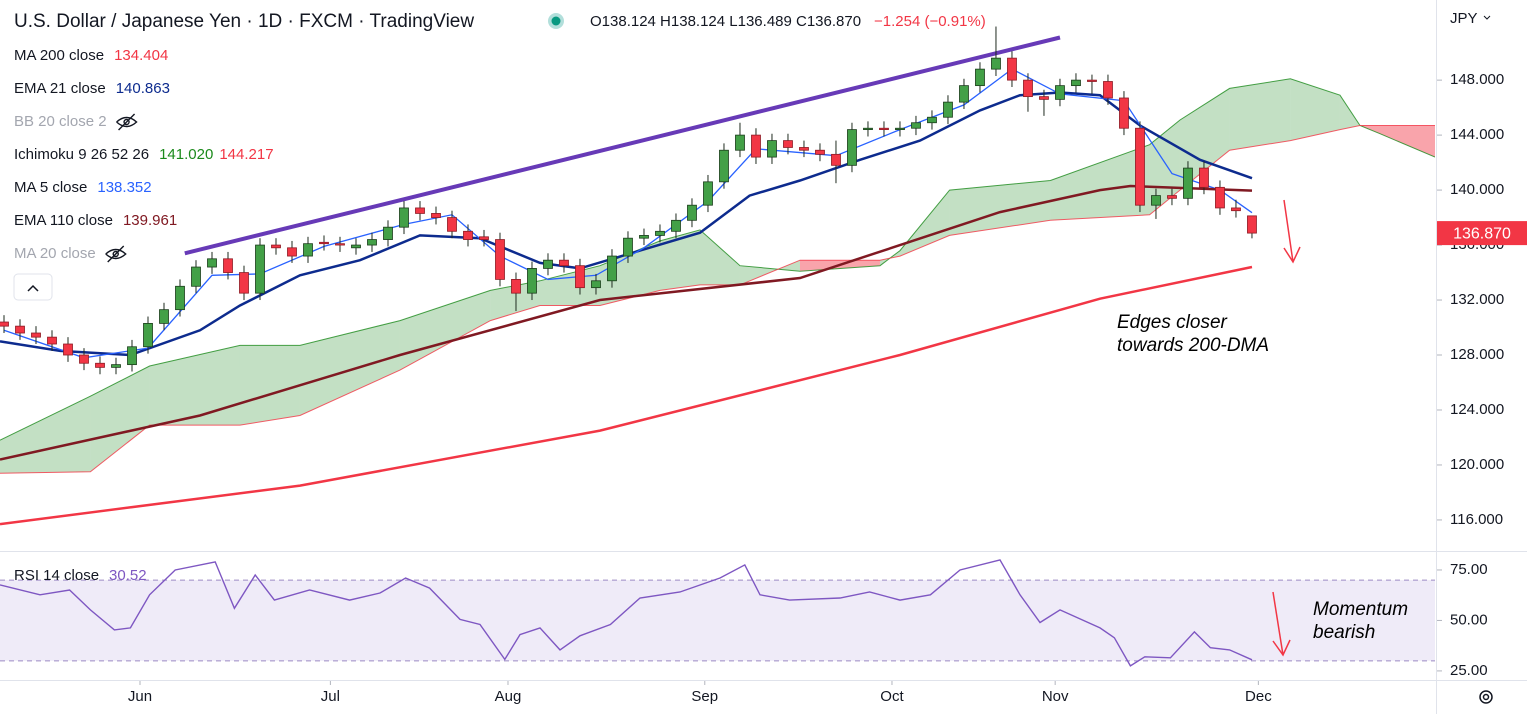 The height and width of the screenshot is (714, 1527). Describe the element at coordinates (143, 88) in the screenshot. I see `legend-value: 140.863` at that location.